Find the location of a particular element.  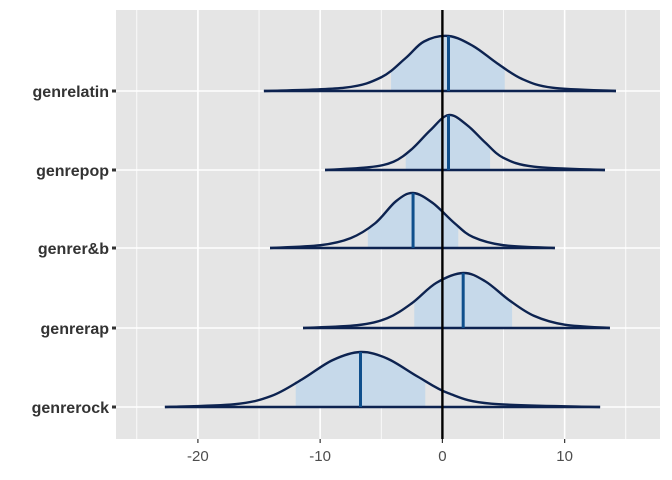

x-tick-label: -20 is located at coordinates (198, 456).